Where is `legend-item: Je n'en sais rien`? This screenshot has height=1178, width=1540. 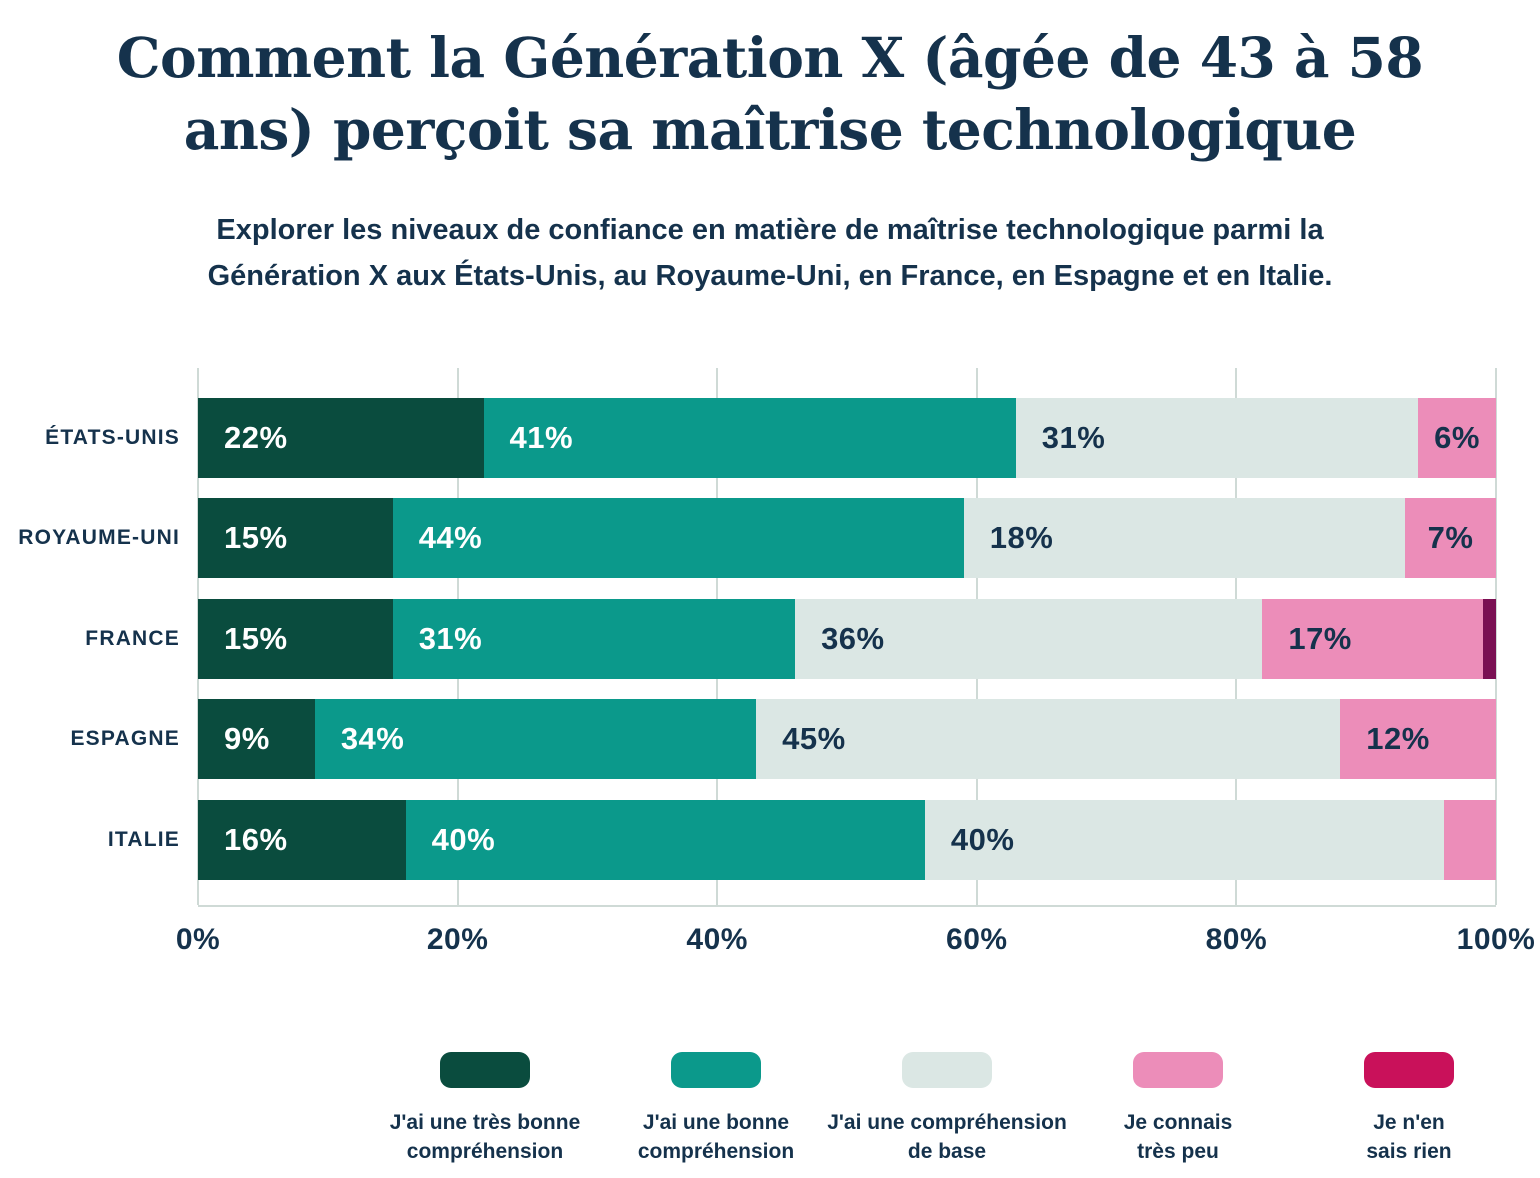 legend-item: Je n'en sais rien is located at coordinates (1399, 1109).